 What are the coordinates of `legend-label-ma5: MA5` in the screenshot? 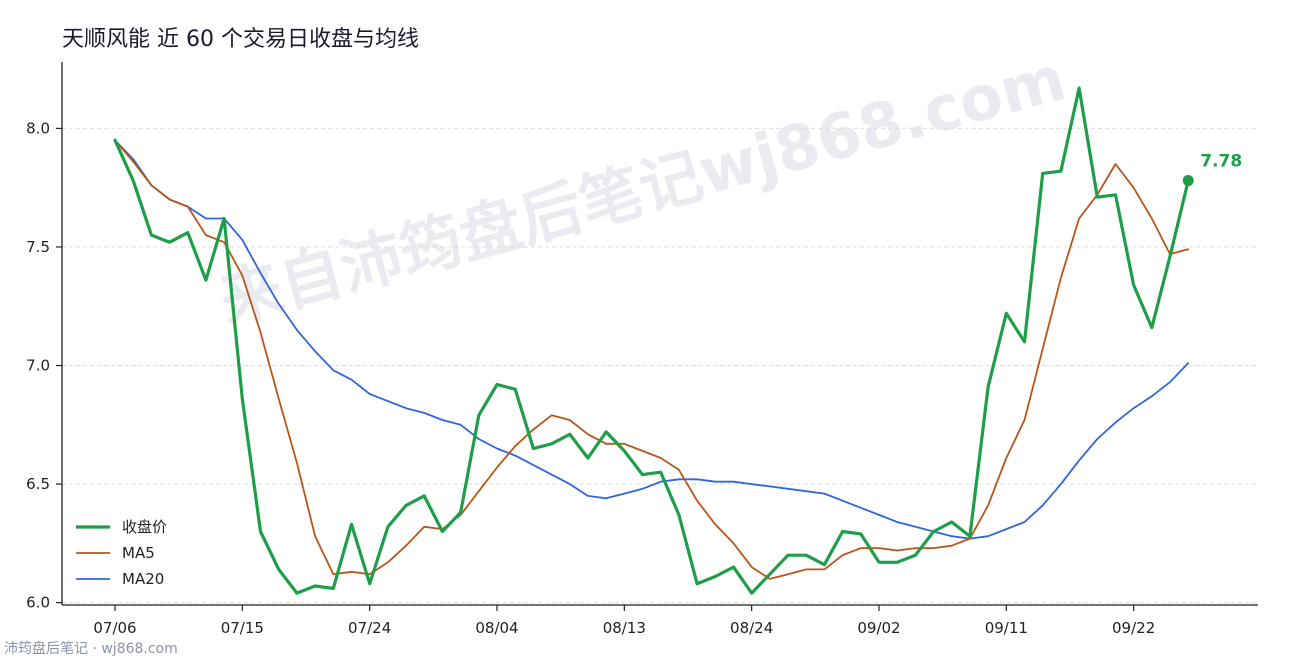 It's located at (138, 553).